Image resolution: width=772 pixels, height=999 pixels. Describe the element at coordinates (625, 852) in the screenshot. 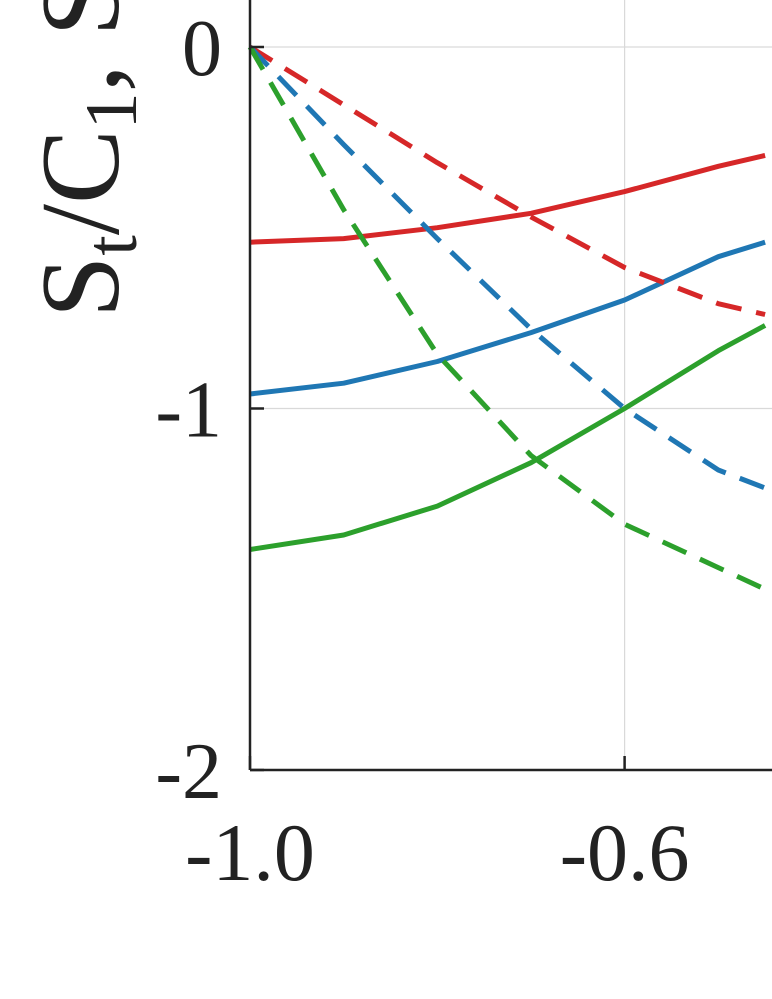

I see `x-tick-label-1: -0.6` at that location.